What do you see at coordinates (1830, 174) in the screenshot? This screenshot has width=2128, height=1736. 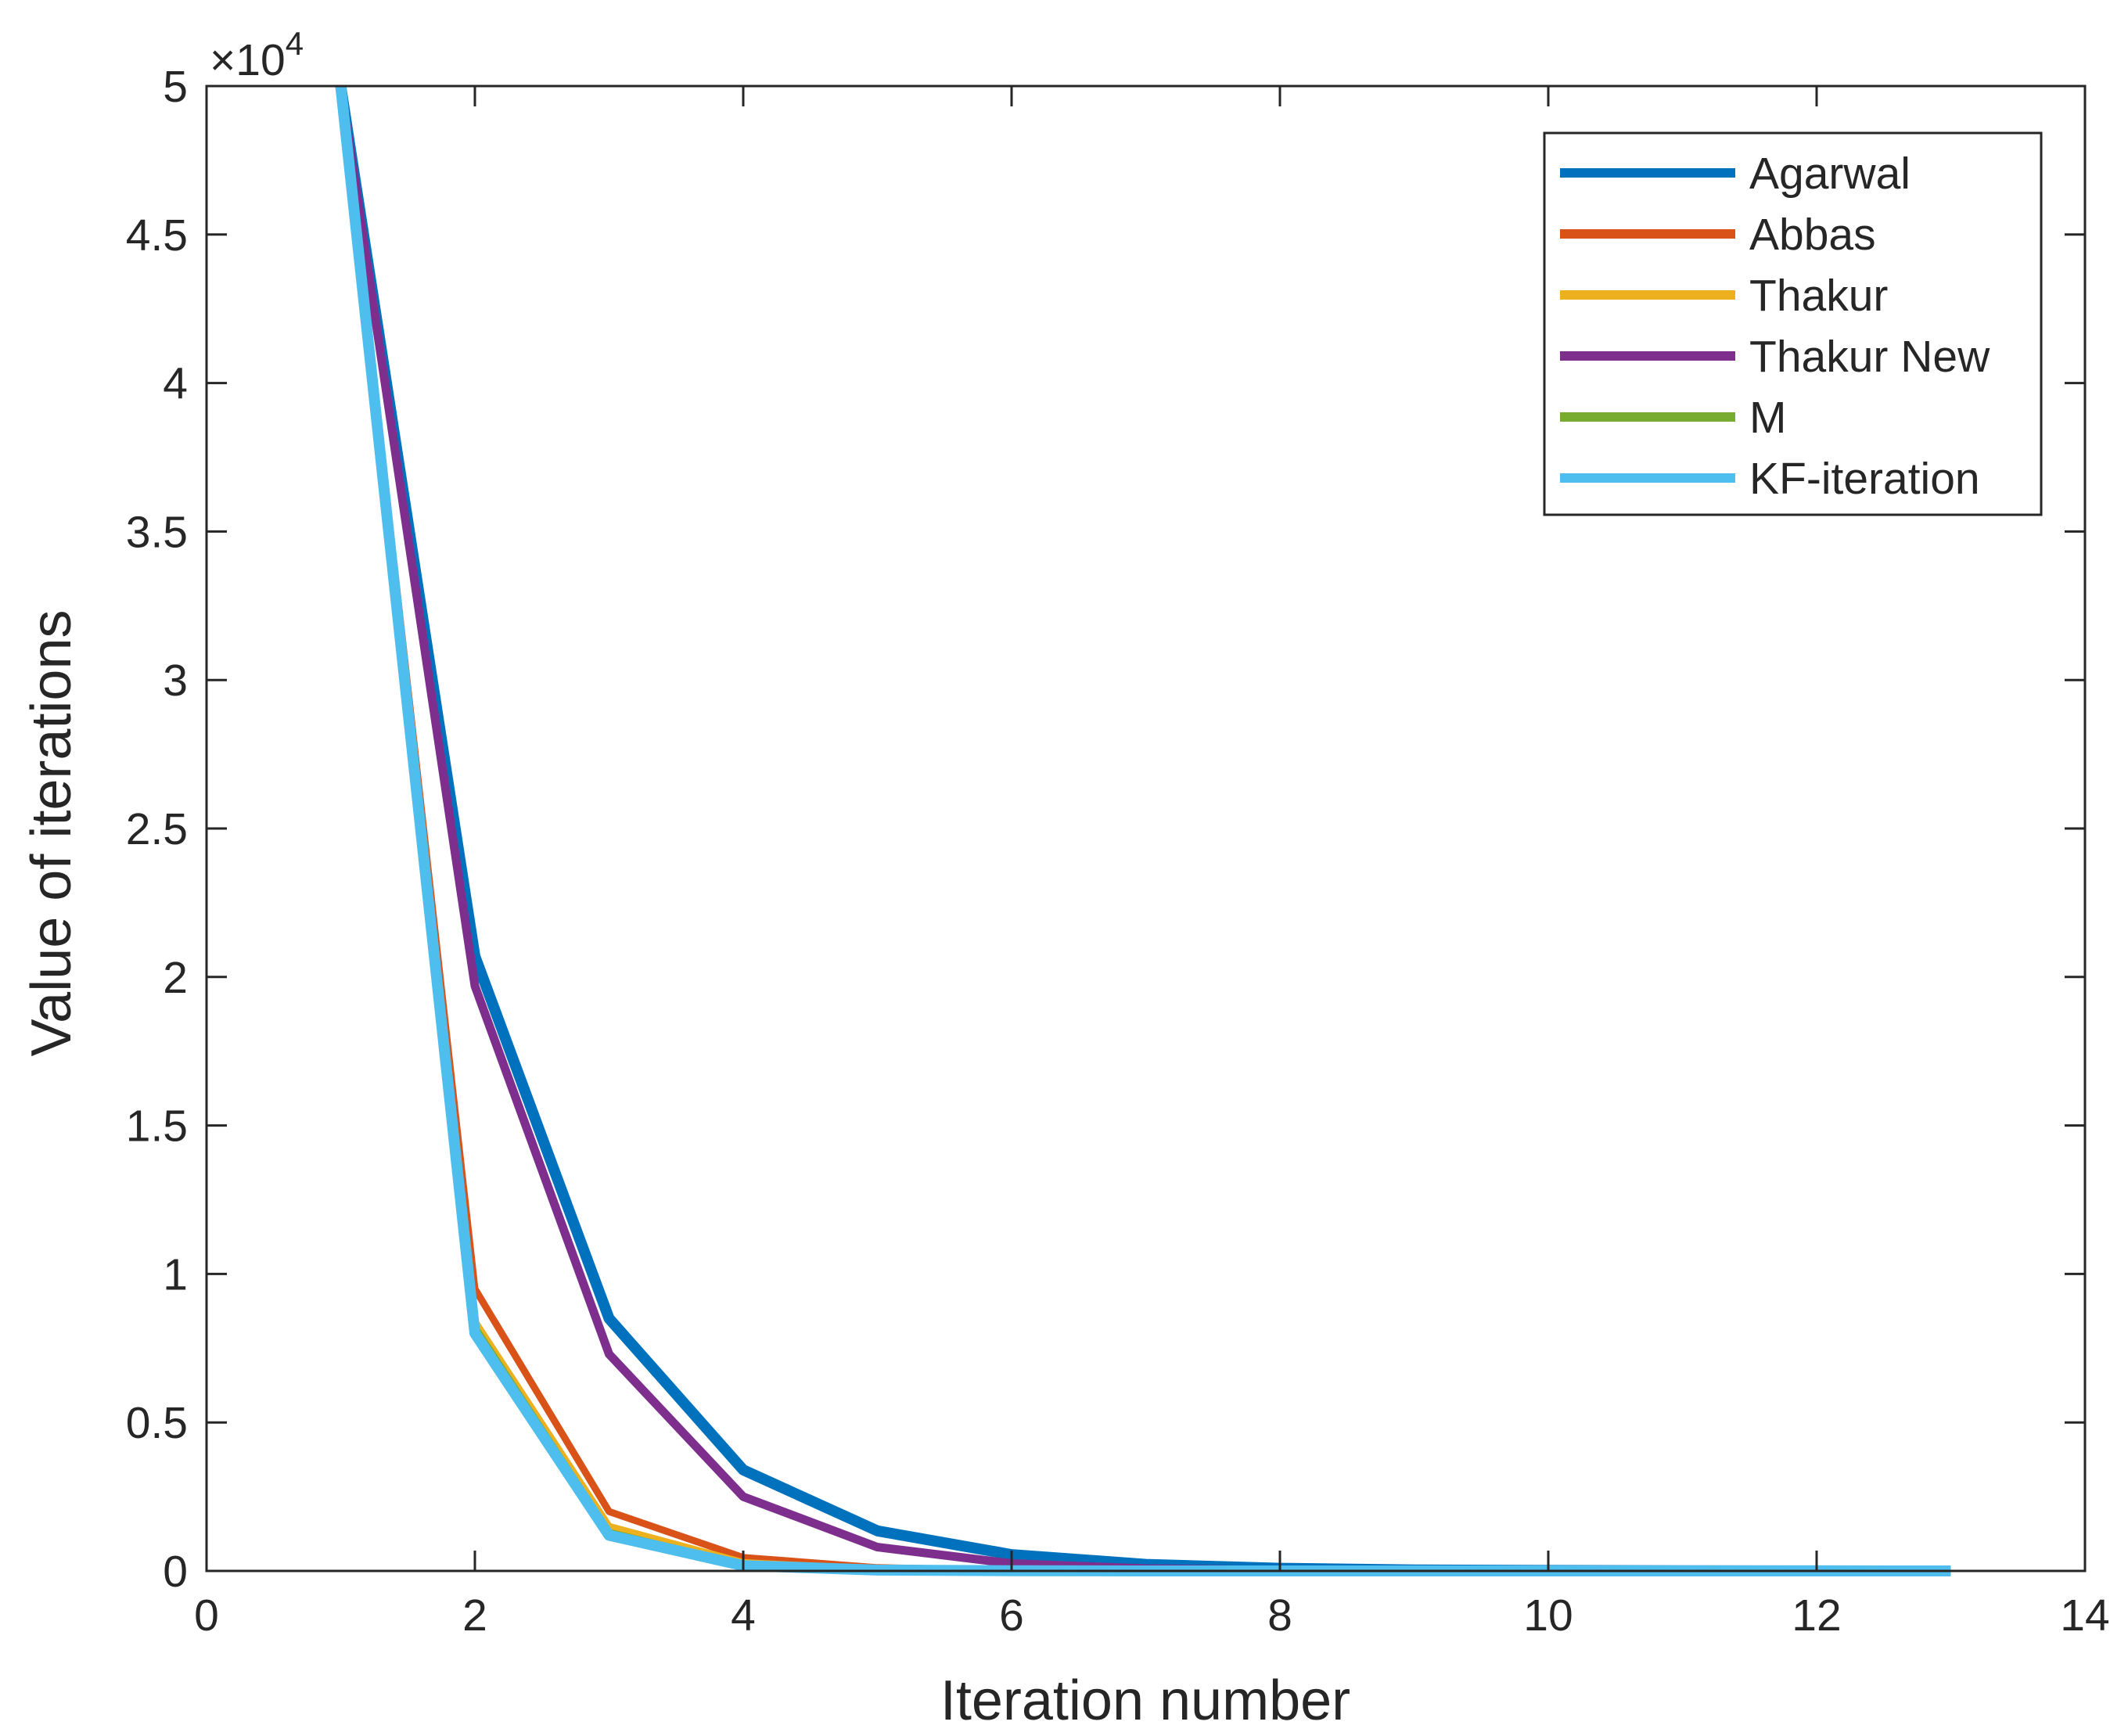 I see `legend-label: Agarwal` at bounding box center [1830, 174].